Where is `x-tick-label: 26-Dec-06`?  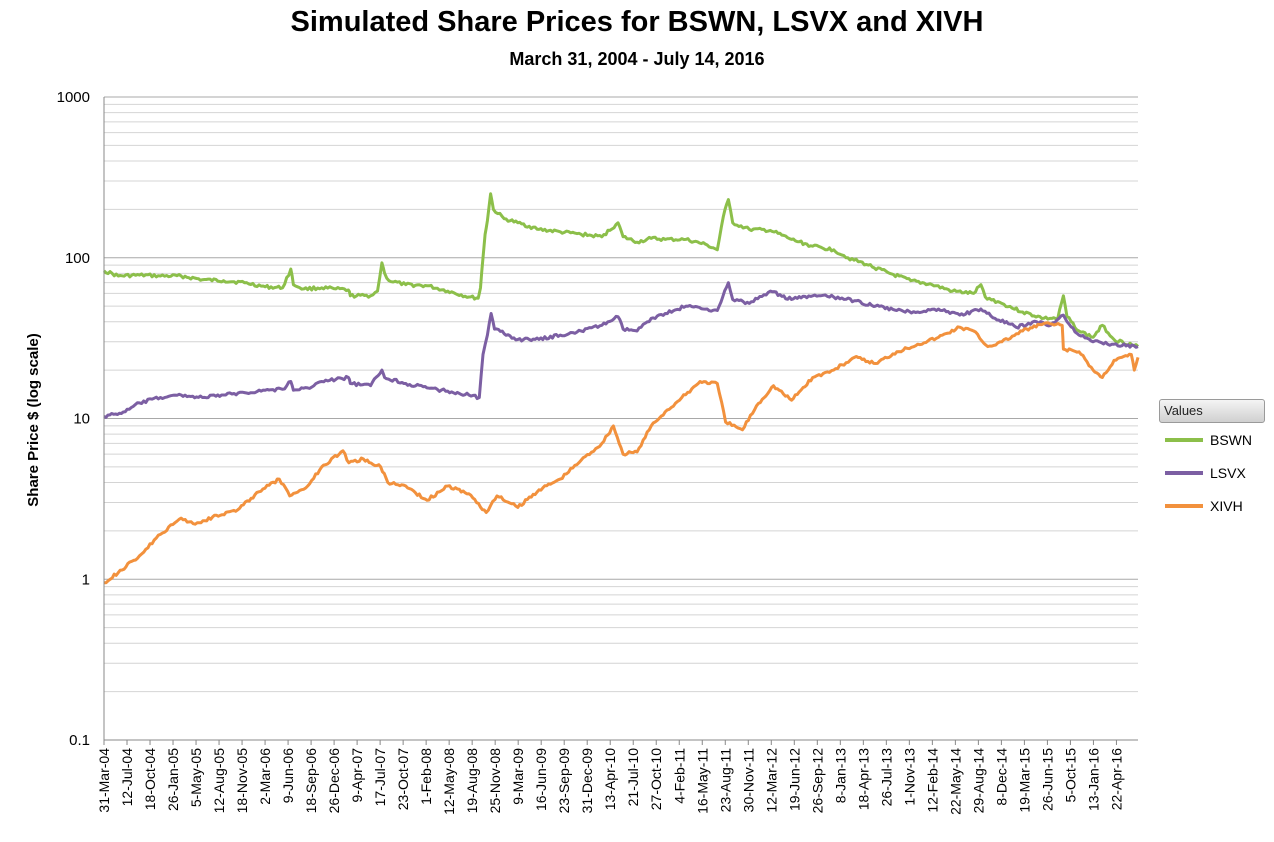
x-tick-label: 26-Dec-06 is located at coordinates (334, 781).